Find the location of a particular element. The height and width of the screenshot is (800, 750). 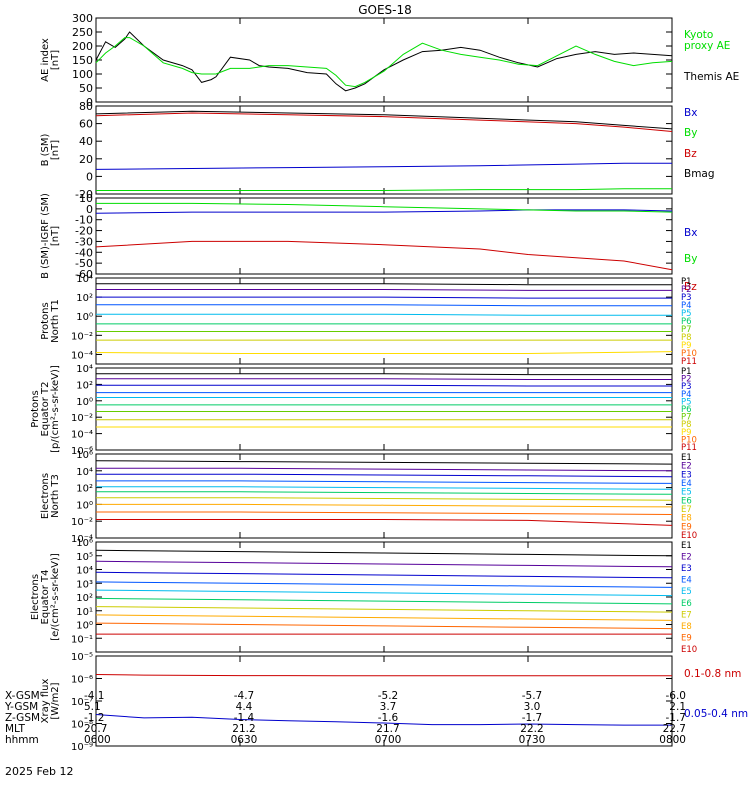

orbit-value: 21.7 is located at coordinates (387, 729).